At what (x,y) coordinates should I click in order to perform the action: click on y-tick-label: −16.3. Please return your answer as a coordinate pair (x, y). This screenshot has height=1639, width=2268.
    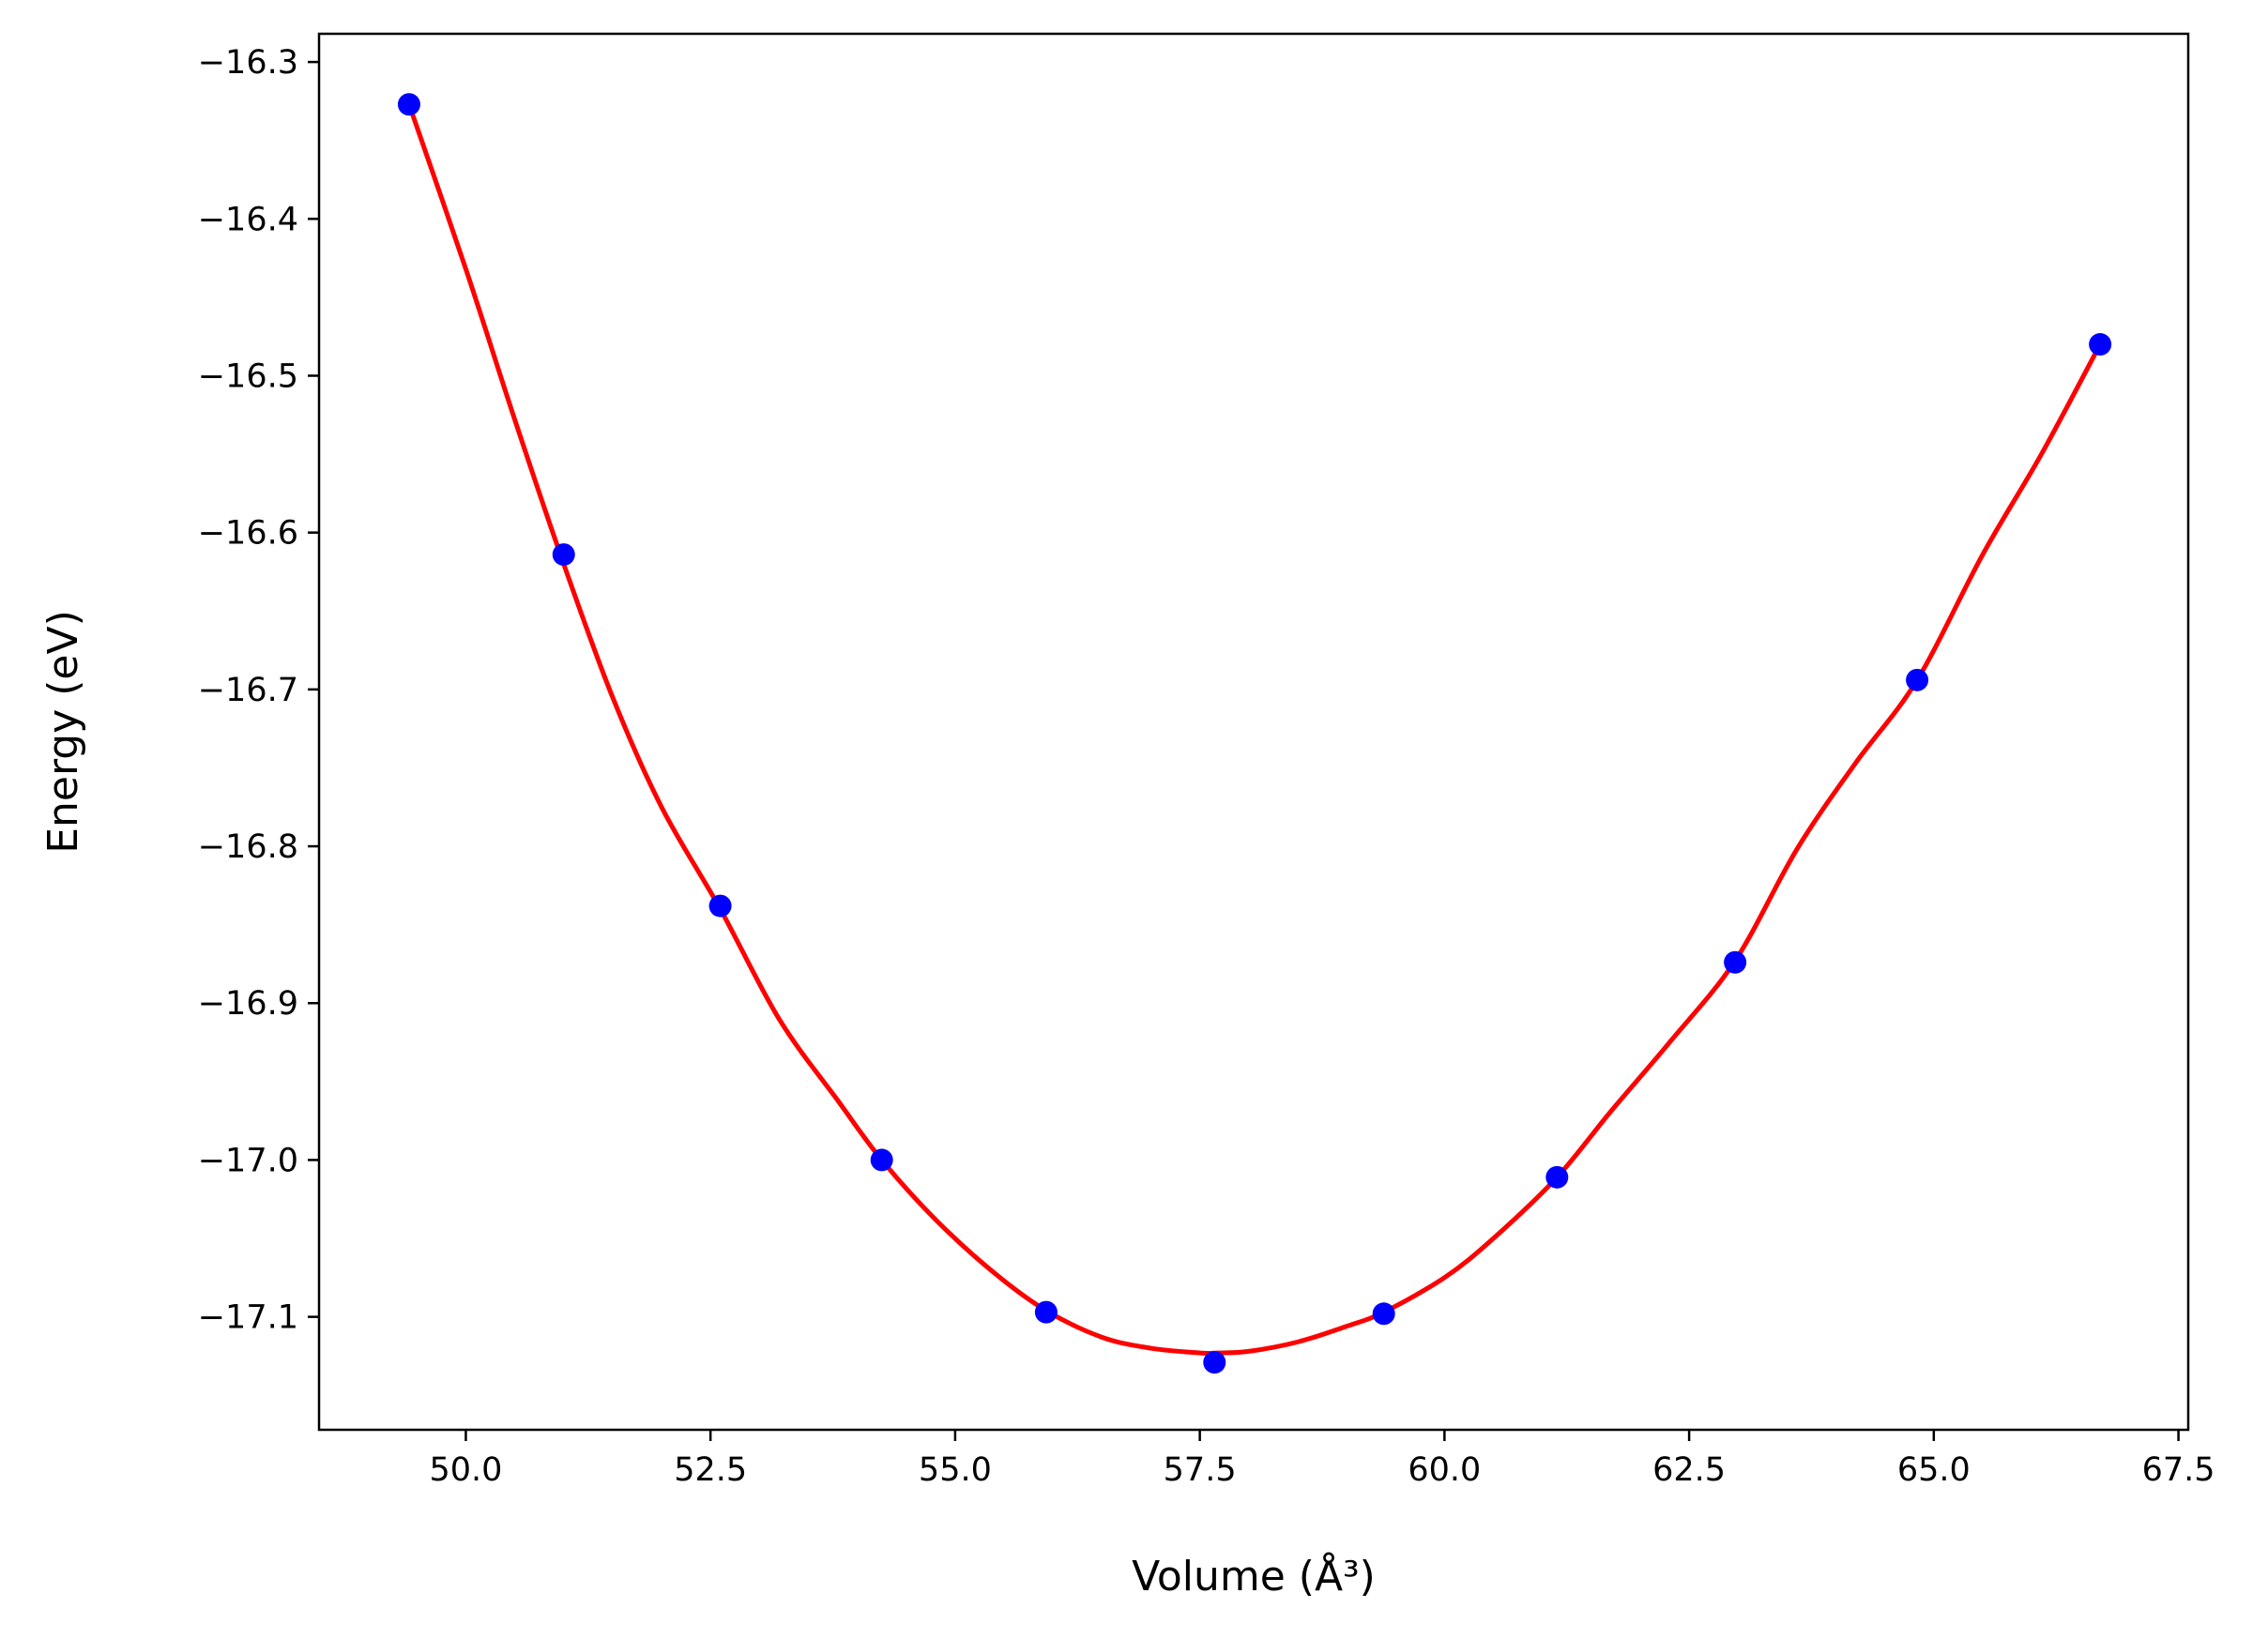
    Looking at the image, I should click on (248, 63).